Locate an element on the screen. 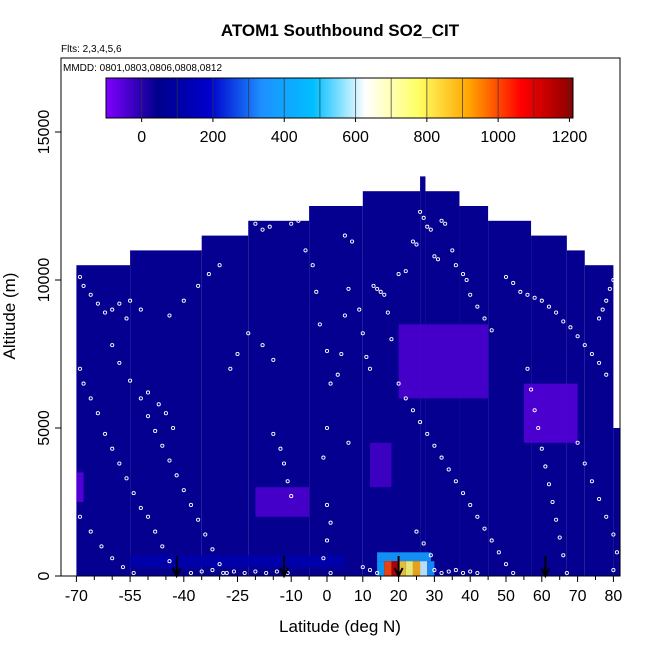 The height and width of the screenshot is (650, 650). x-tick-label-12: 70 is located at coordinates (578, 596).